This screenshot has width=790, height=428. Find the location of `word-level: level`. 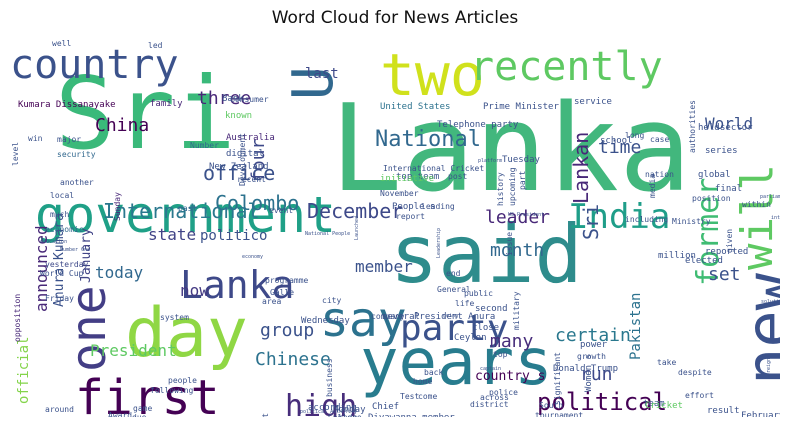

word-level: level is located at coordinates (15, 154).